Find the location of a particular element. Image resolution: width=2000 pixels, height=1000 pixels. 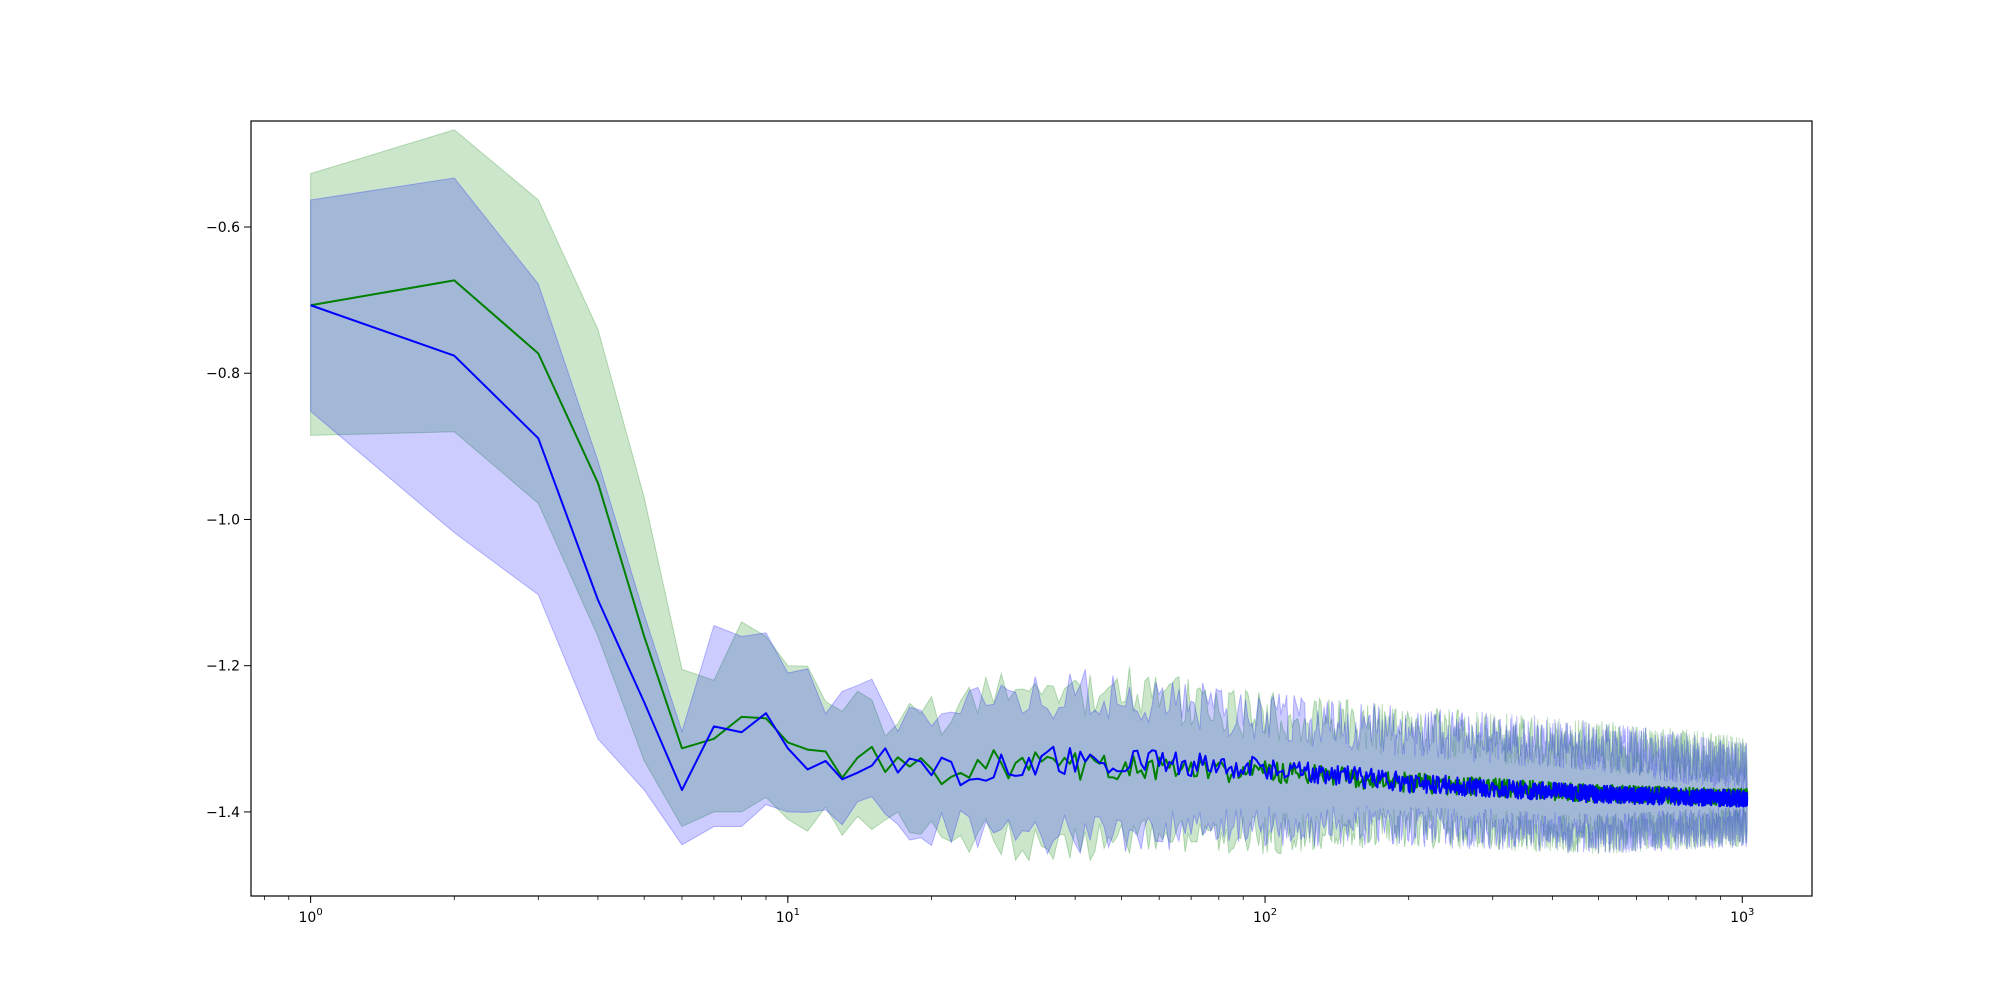

y-tick-label: −0.8 is located at coordinates (223, 374).